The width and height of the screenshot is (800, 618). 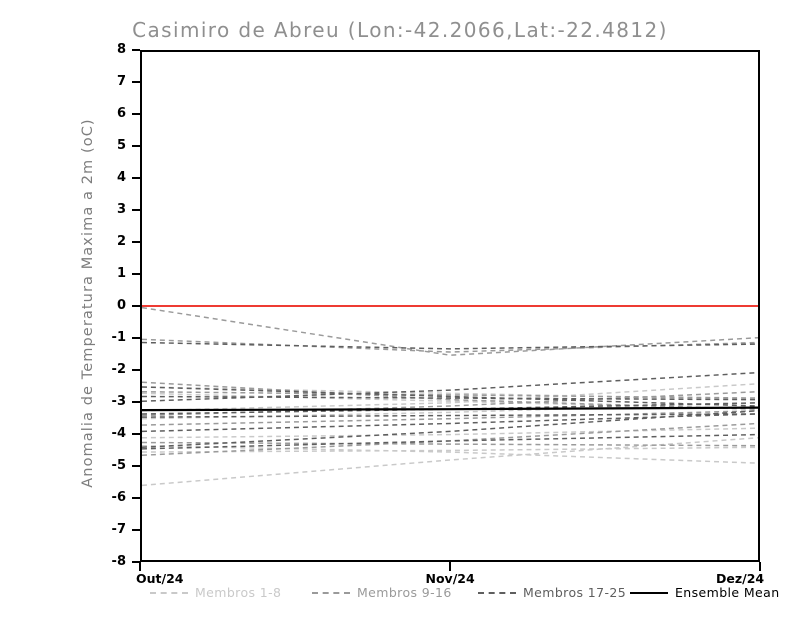 What do you see at coordinates (121, 209) in the screenshot?
I see `y-tick-label: 3` at bounding box center [121, 209].